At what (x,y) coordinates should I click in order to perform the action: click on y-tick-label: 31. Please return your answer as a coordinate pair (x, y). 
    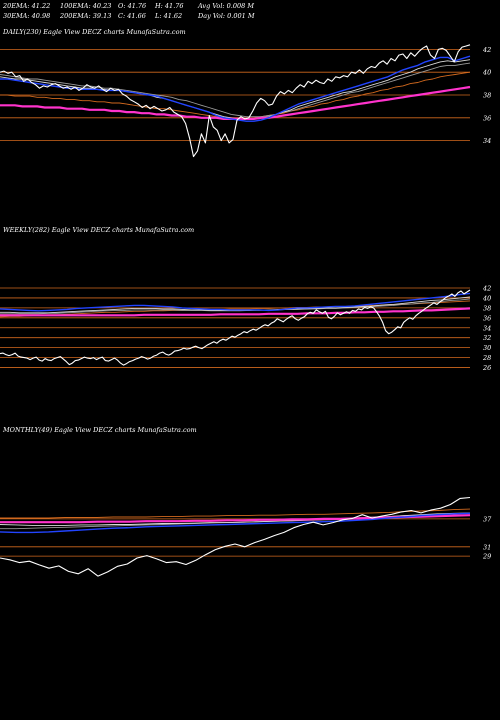
    Looking at the image, I should click on (487, 547).